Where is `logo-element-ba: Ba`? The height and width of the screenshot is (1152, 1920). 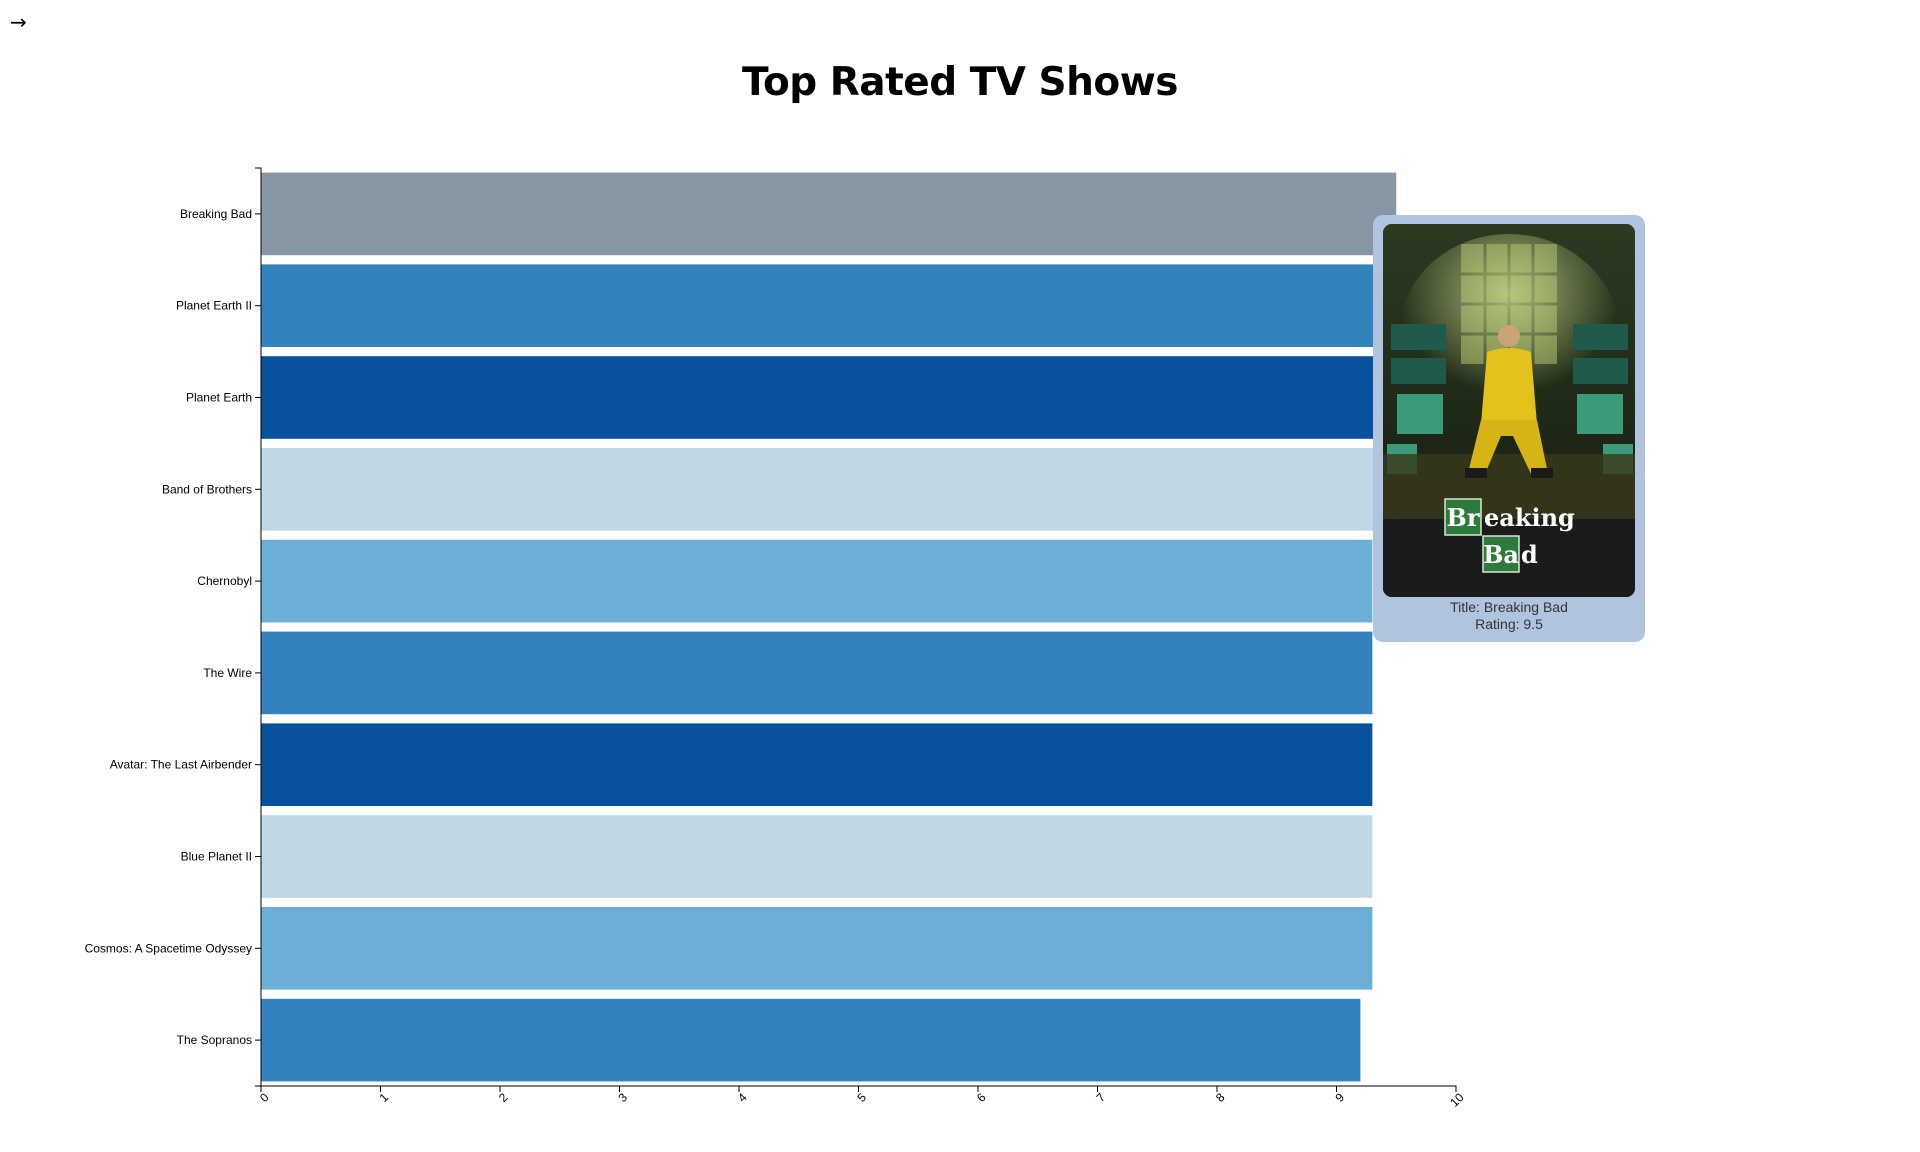 logo-element-ba: Ba is located at coordinates (1501, 554).